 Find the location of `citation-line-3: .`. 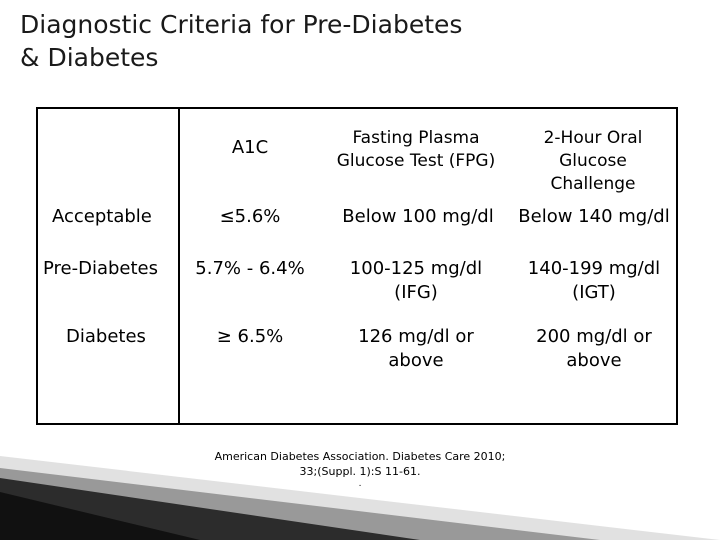

citation-line-3: . is located at coordinates (360, 484).